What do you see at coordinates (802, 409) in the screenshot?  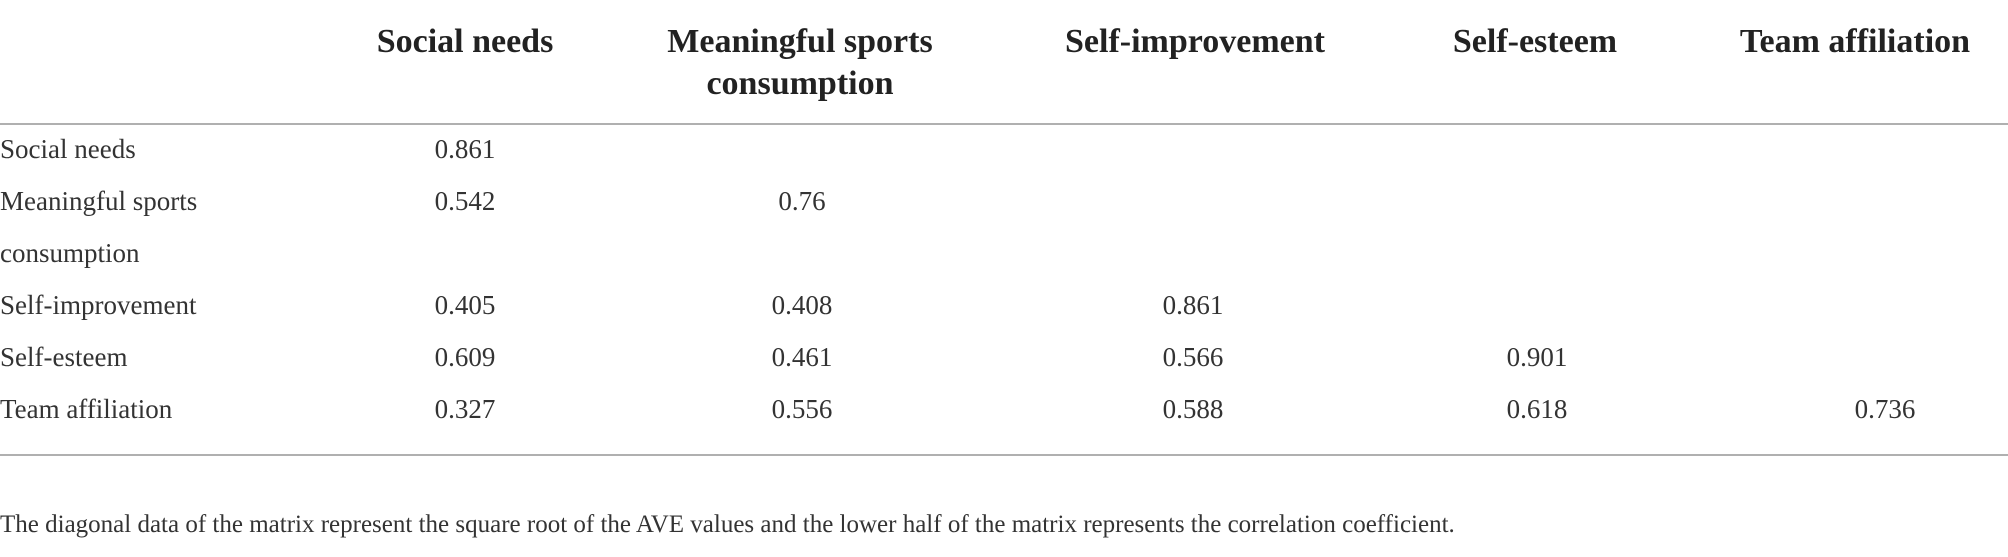 I see `table-cell: 0.556` at bounding box center [802, 409].